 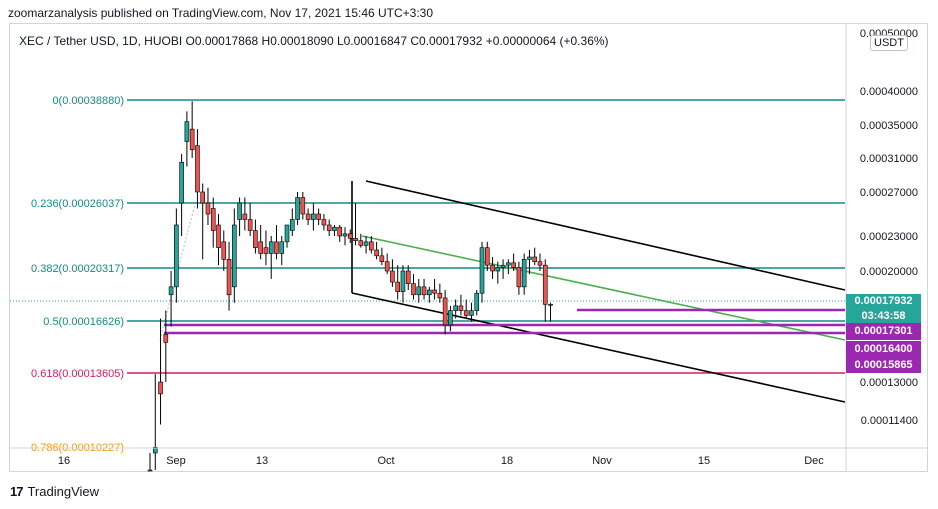 What do you see at coordinates (63, 491) in the screenshot?
I see `brand-name: TradingView` at bounding box center [63, 491].